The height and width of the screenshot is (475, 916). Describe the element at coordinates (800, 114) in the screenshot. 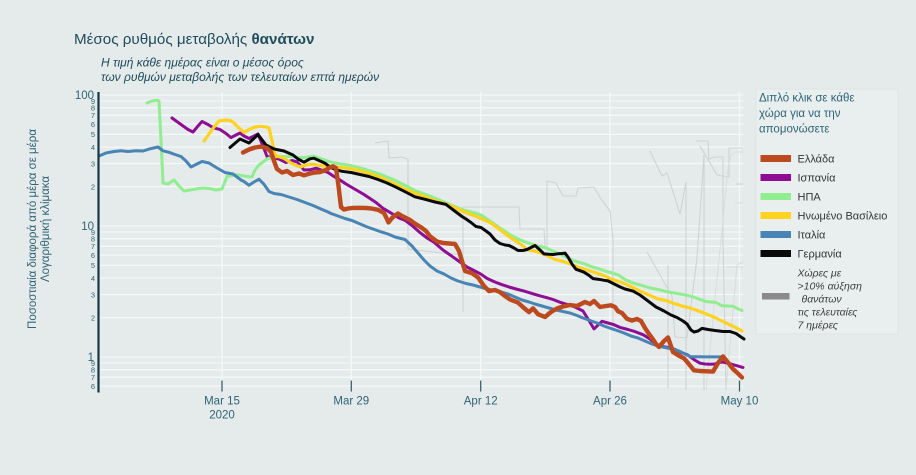

I see `svg-text: χώρα για να την` at that location.